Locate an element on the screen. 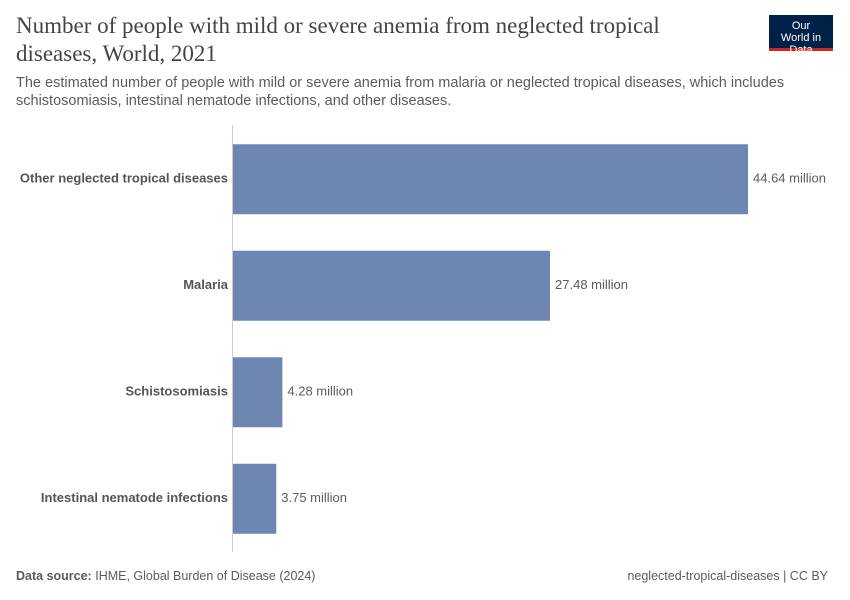  source-label: Data source: is located at coordinates (54, 576).